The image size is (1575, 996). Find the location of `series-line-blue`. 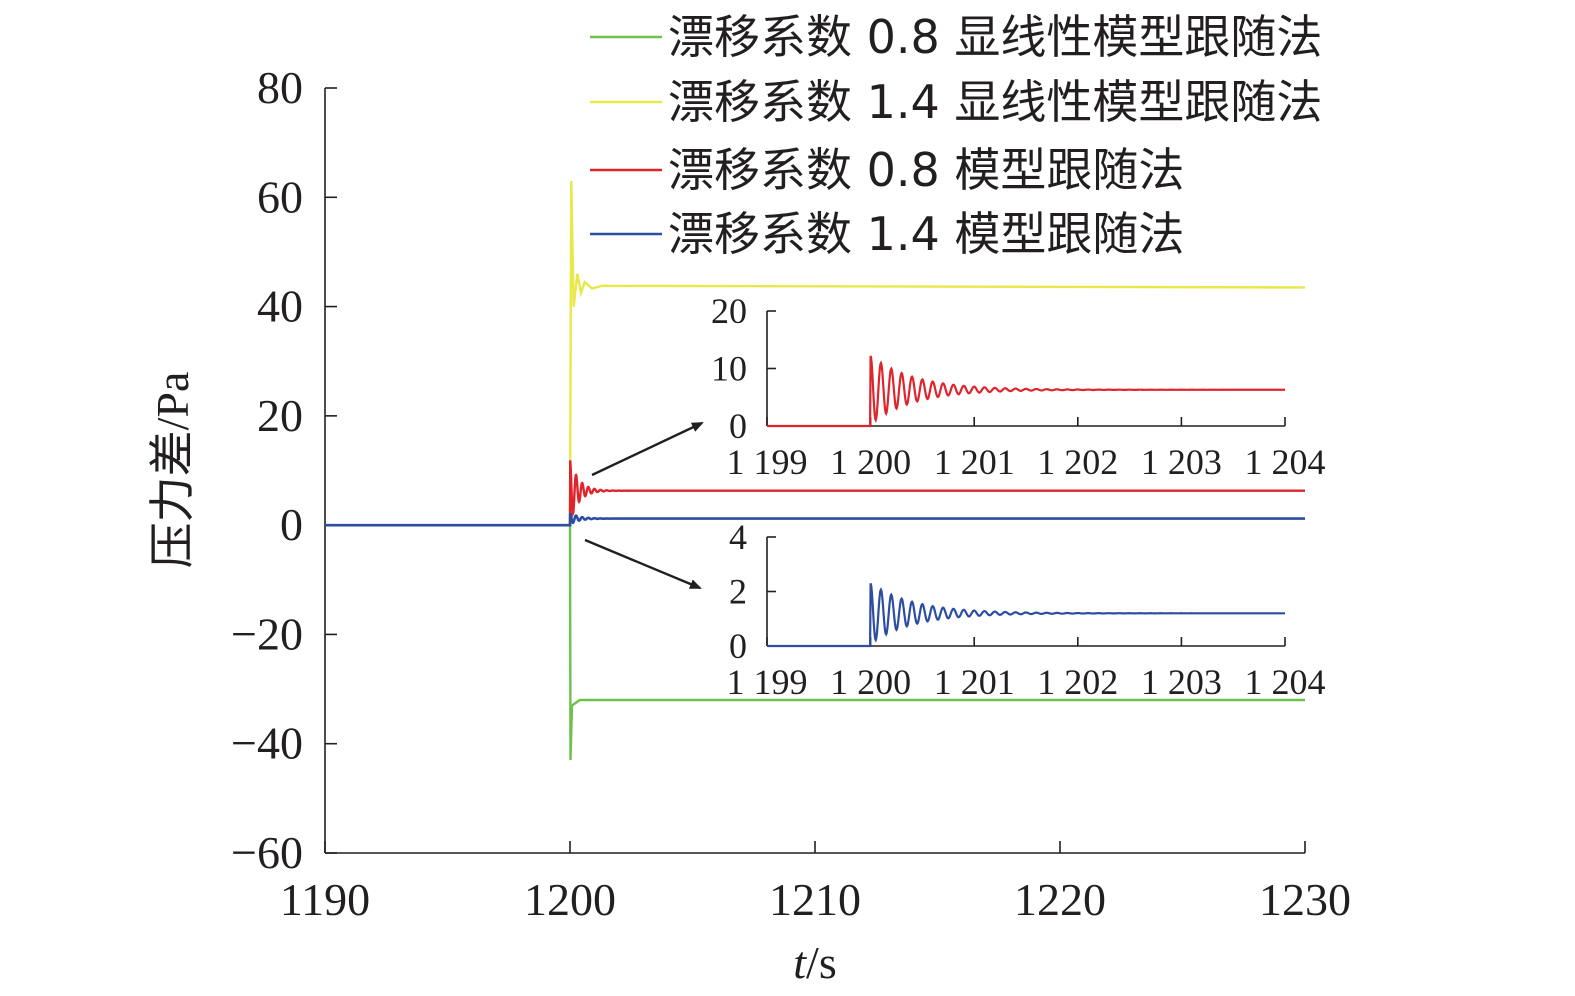

series-line-blue is located at coordinates (815, 519).